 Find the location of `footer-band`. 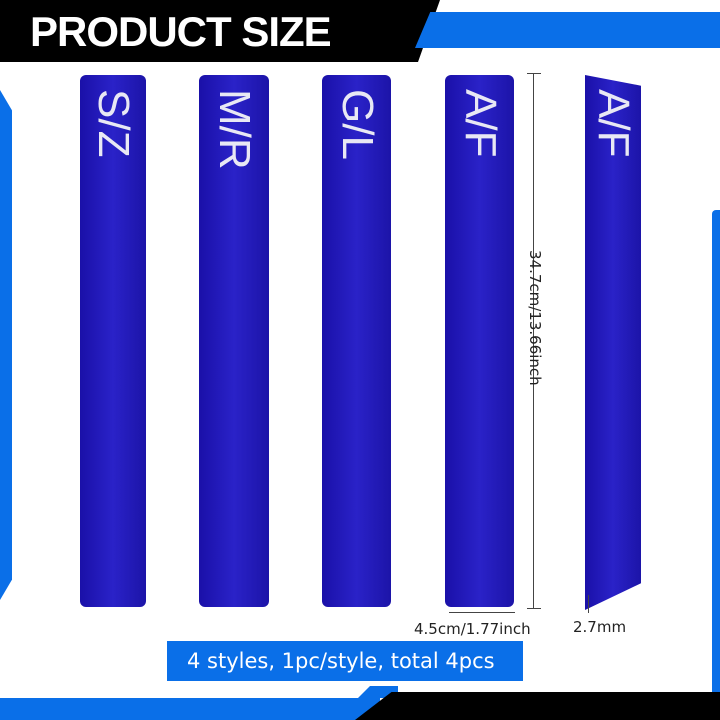

footer-band is located at coordinates (537, 706).